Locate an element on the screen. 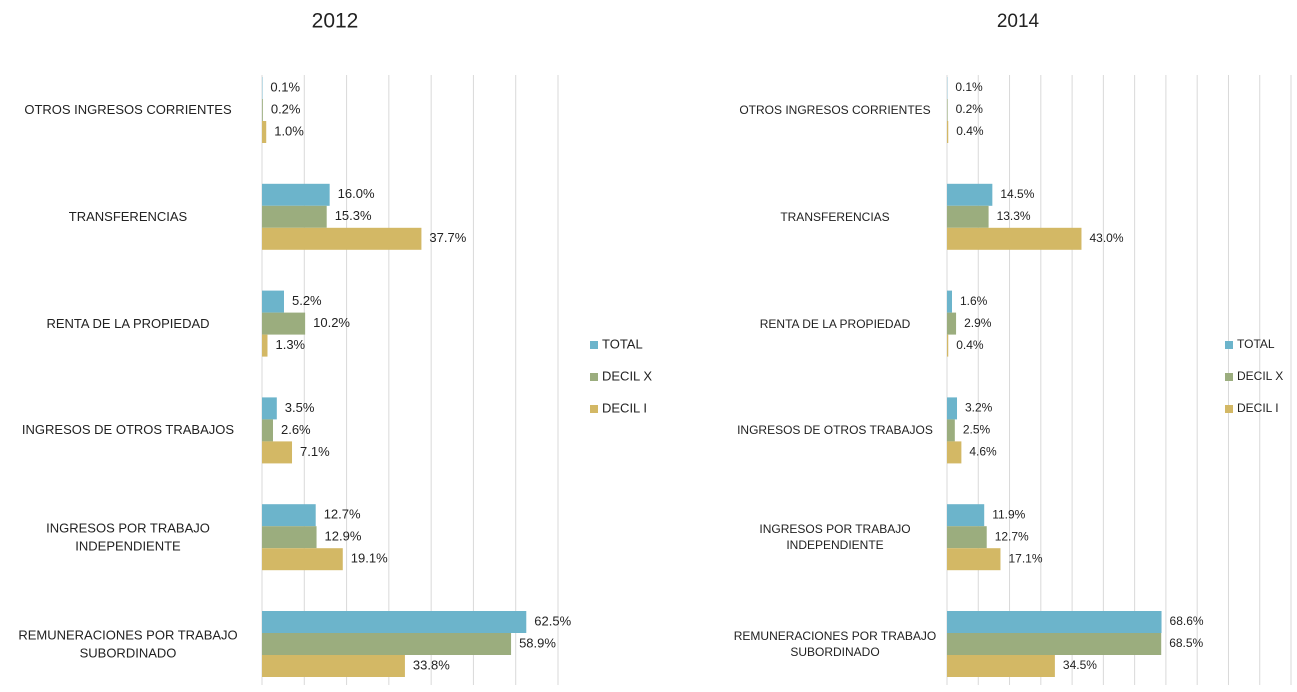 The width and height of the screenshot is (1297, 692). value-label: 17.1% is located at coordinates (1025, 558).